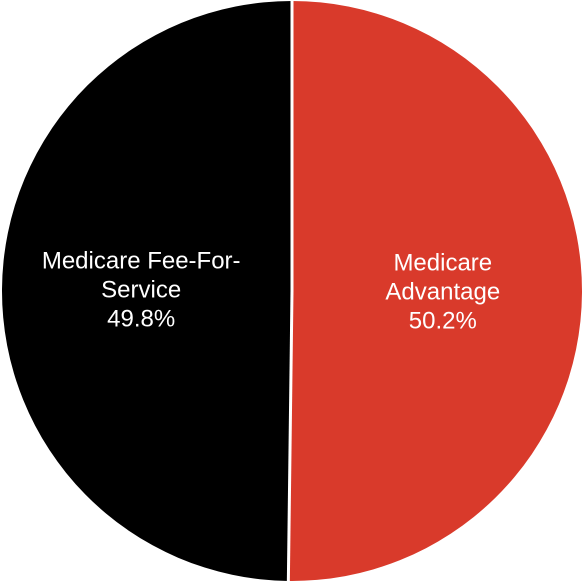 Image resolution: width=582 pixels, height=581 pixels. What do you see at coordinates (141, 319) in the screenshot?
I see `value-label: 49.8%` at bounding box center [141, 319].